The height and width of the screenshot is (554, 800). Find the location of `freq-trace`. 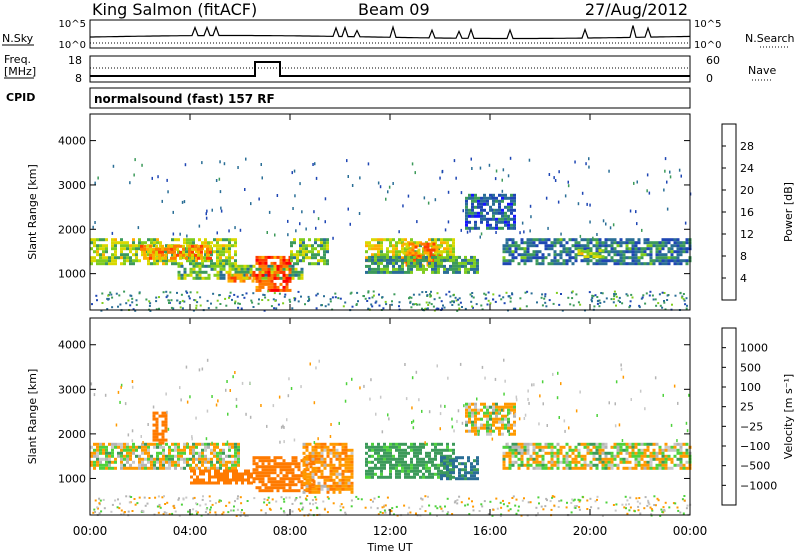

freq-trace is located at coordinates (390, 69).